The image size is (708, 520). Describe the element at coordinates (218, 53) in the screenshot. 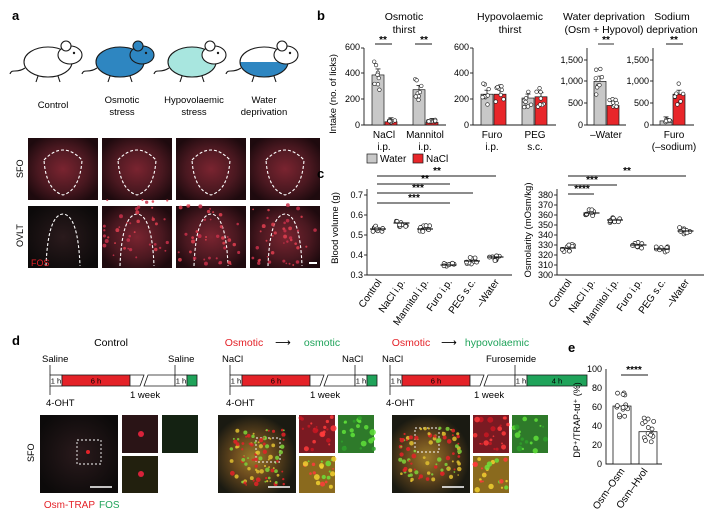

I see `mouse-eye` at that location.